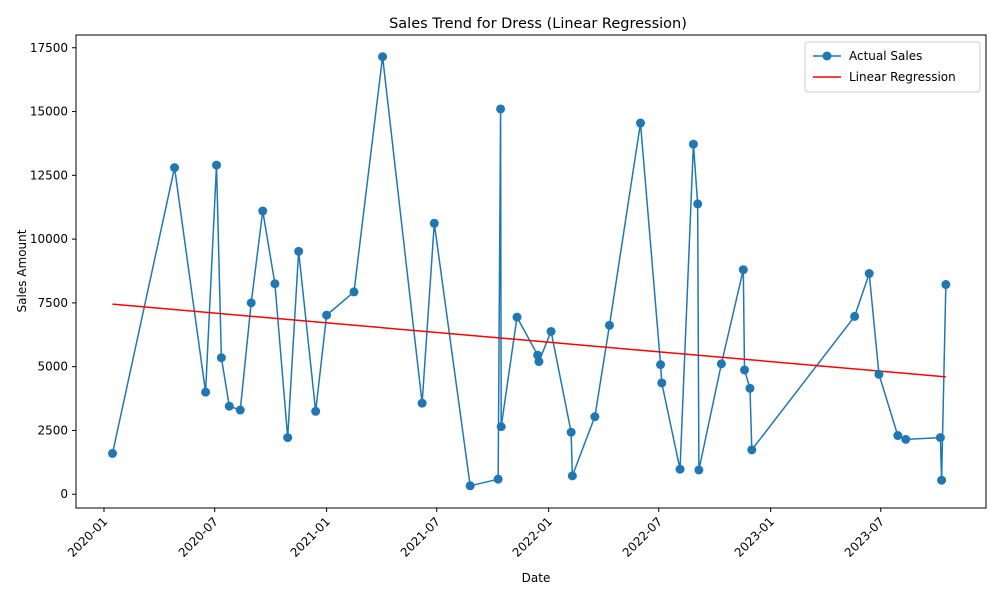 This screenshot has width=1000, height=600. What do you see at coordinates (52, 430) in the screenshot?
I see `y-tick-label: 2500` at bounding box center [52, 430].